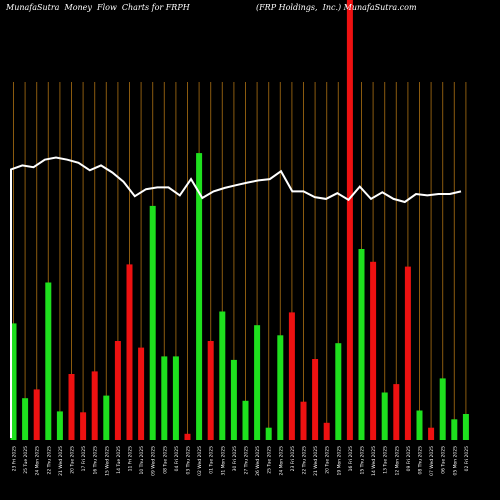 This screenshot has width=500, height=500. I want to click on x-tick-label: 30 Fri 2025, so click(235, 459).